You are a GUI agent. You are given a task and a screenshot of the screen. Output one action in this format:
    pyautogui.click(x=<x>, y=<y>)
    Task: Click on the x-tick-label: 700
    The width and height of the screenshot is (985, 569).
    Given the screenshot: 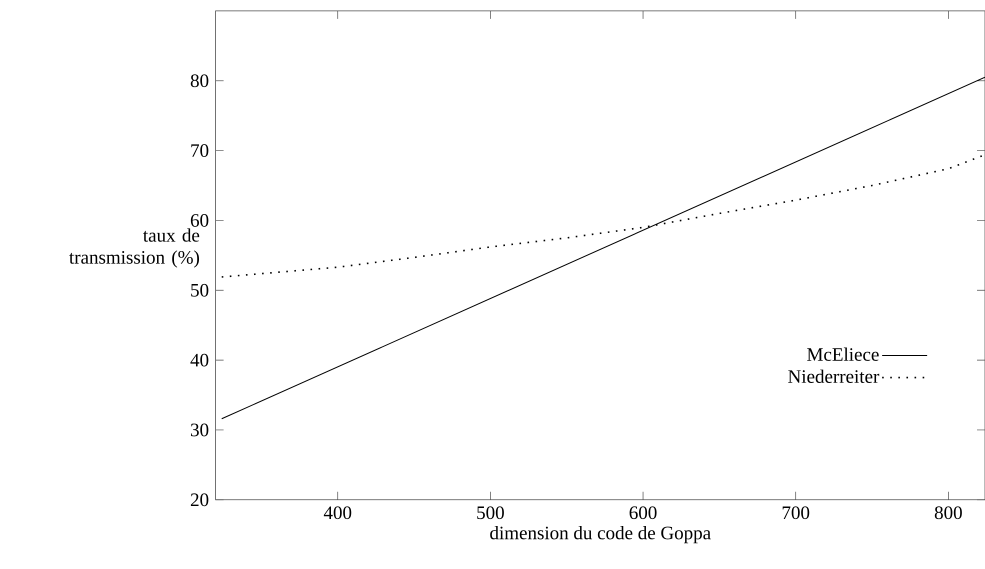 What is the action you would take?
    pyautogui.click(x=796, y=513)
    